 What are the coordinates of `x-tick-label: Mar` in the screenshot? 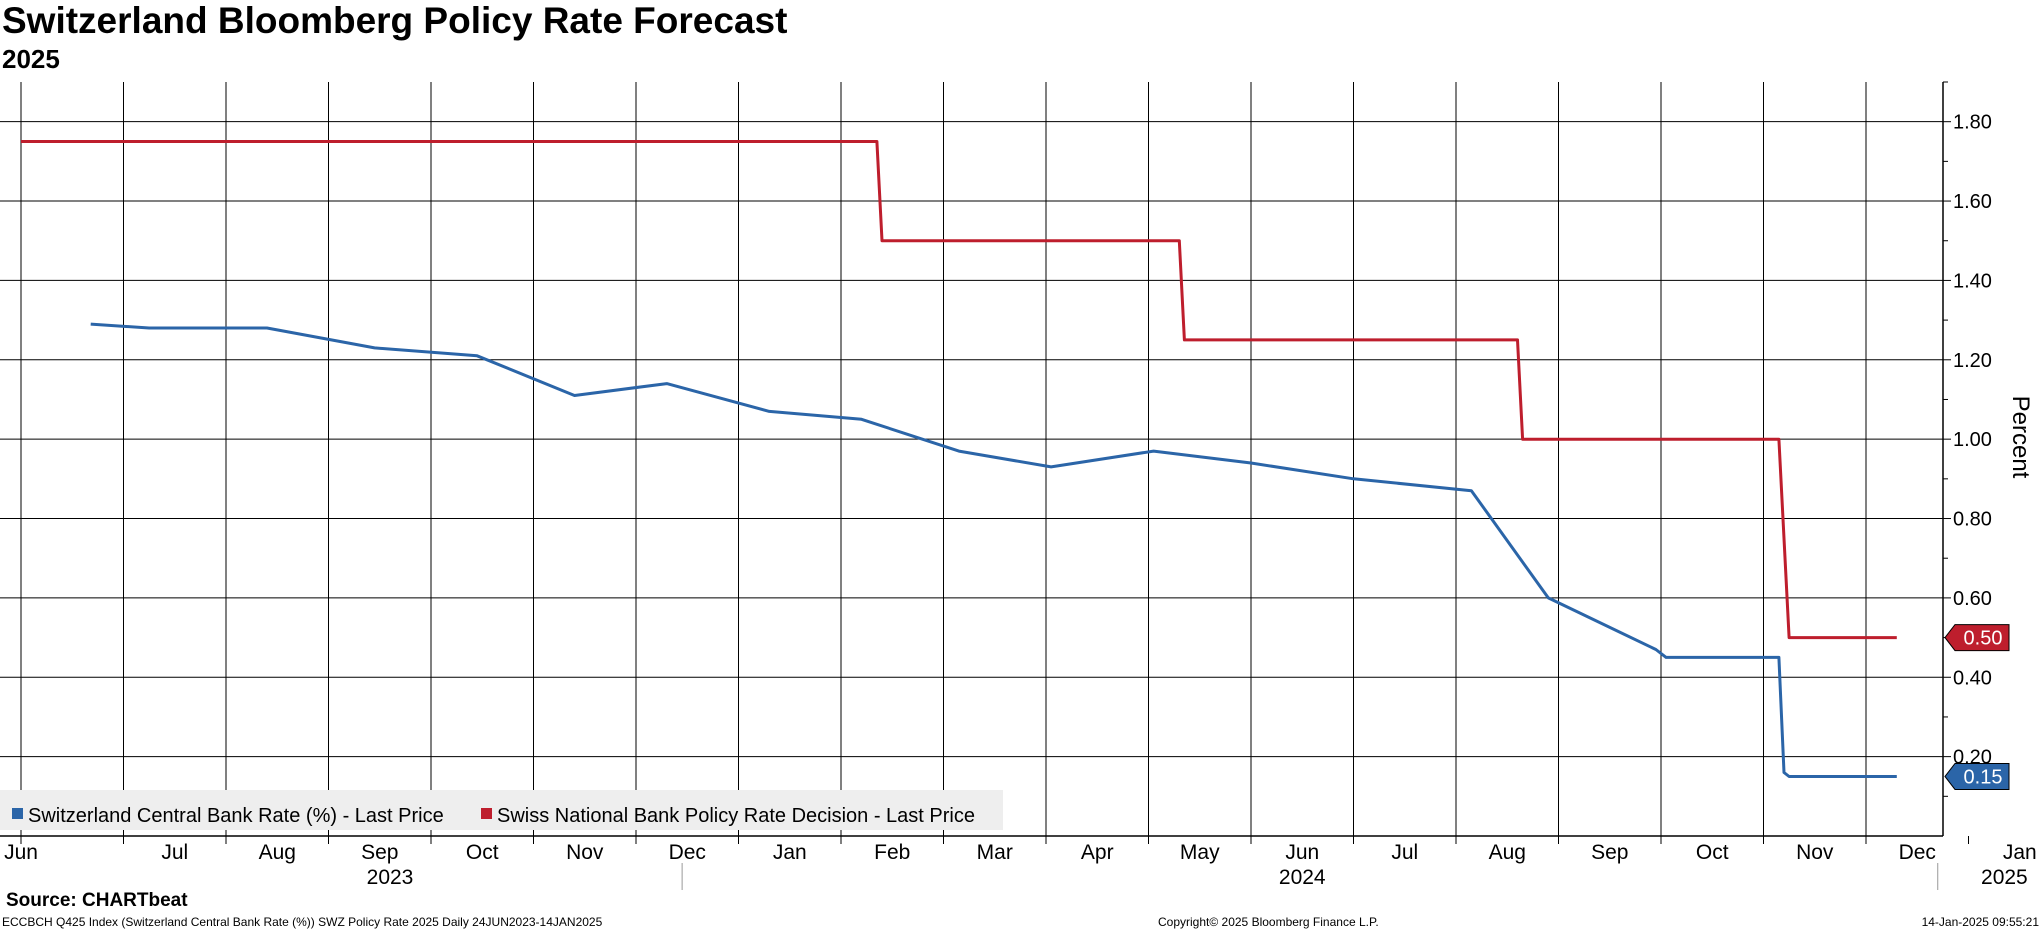 It's located at (995, 852).